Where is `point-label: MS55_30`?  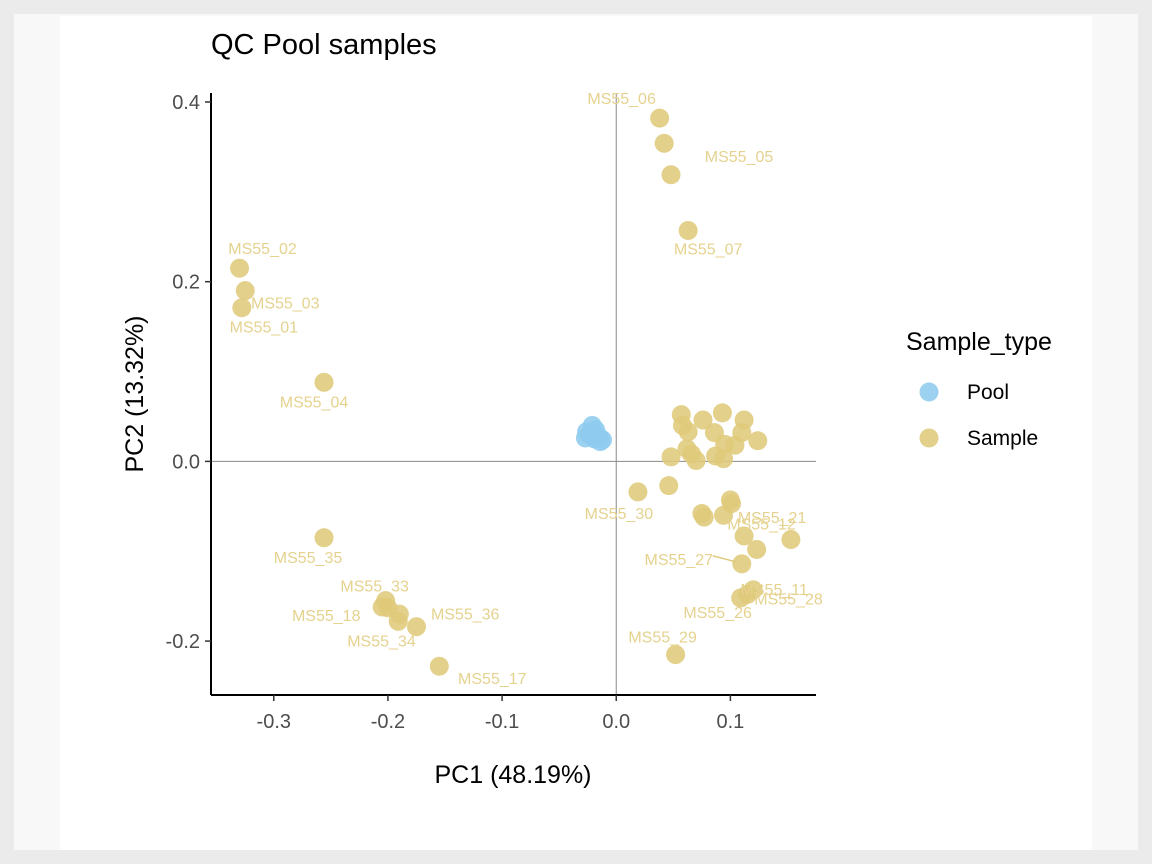
point-label: MS55_30 is located at coordinates (619, 514).